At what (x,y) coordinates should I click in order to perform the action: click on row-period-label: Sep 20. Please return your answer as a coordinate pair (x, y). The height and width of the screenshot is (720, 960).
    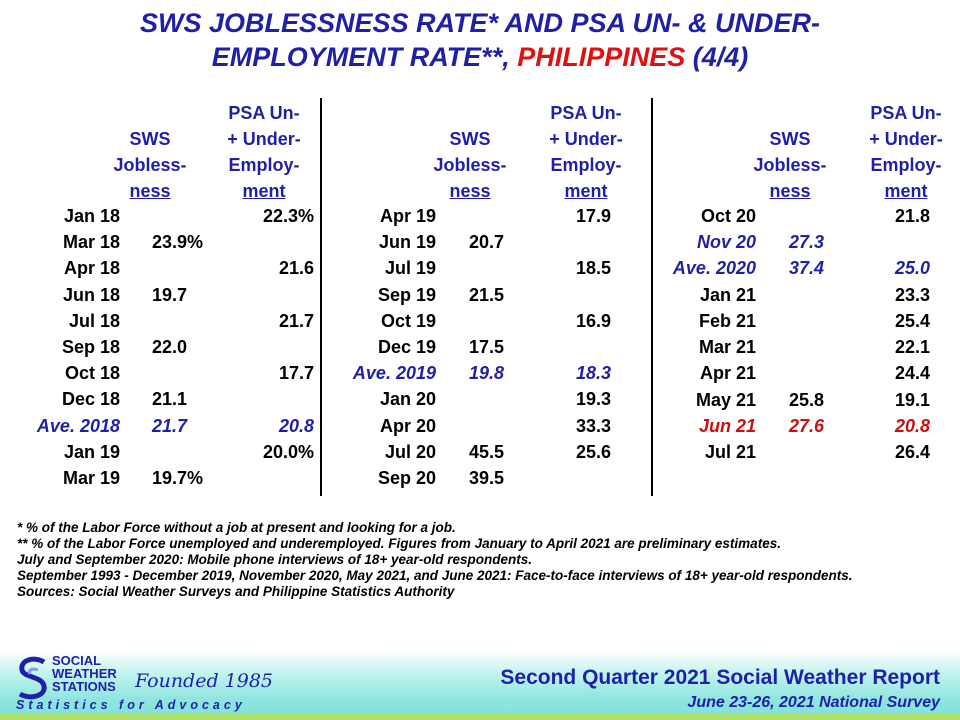
    Looking at the image, I should click on (406, 478).